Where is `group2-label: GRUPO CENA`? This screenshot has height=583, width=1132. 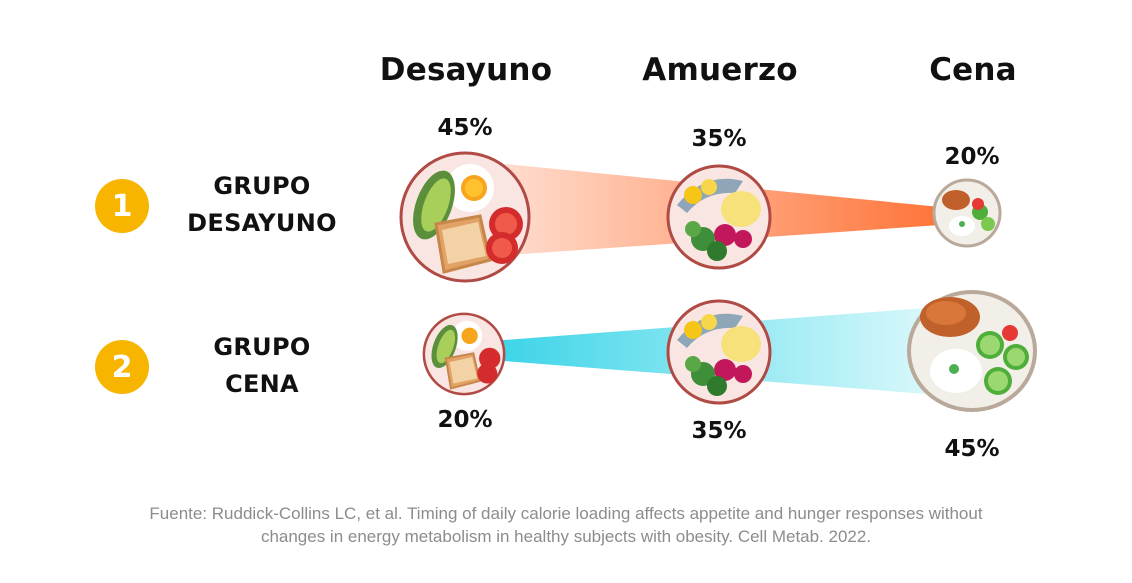
group2-label: GRUPO CENA is located at coordinates (262, 366).